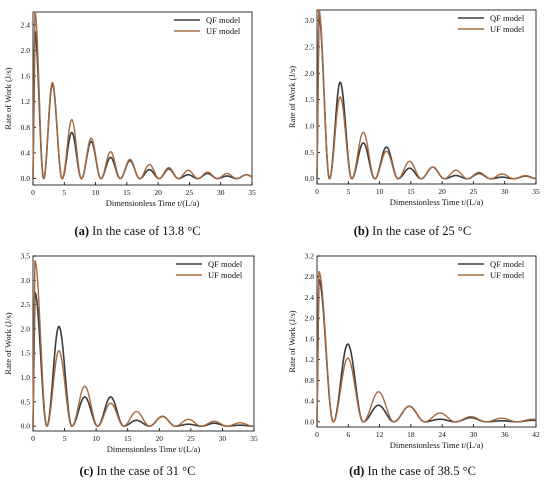 The height and width of the screenshot is (485, 550). I want to click on x-tick-label: 18, so click(411, 434).